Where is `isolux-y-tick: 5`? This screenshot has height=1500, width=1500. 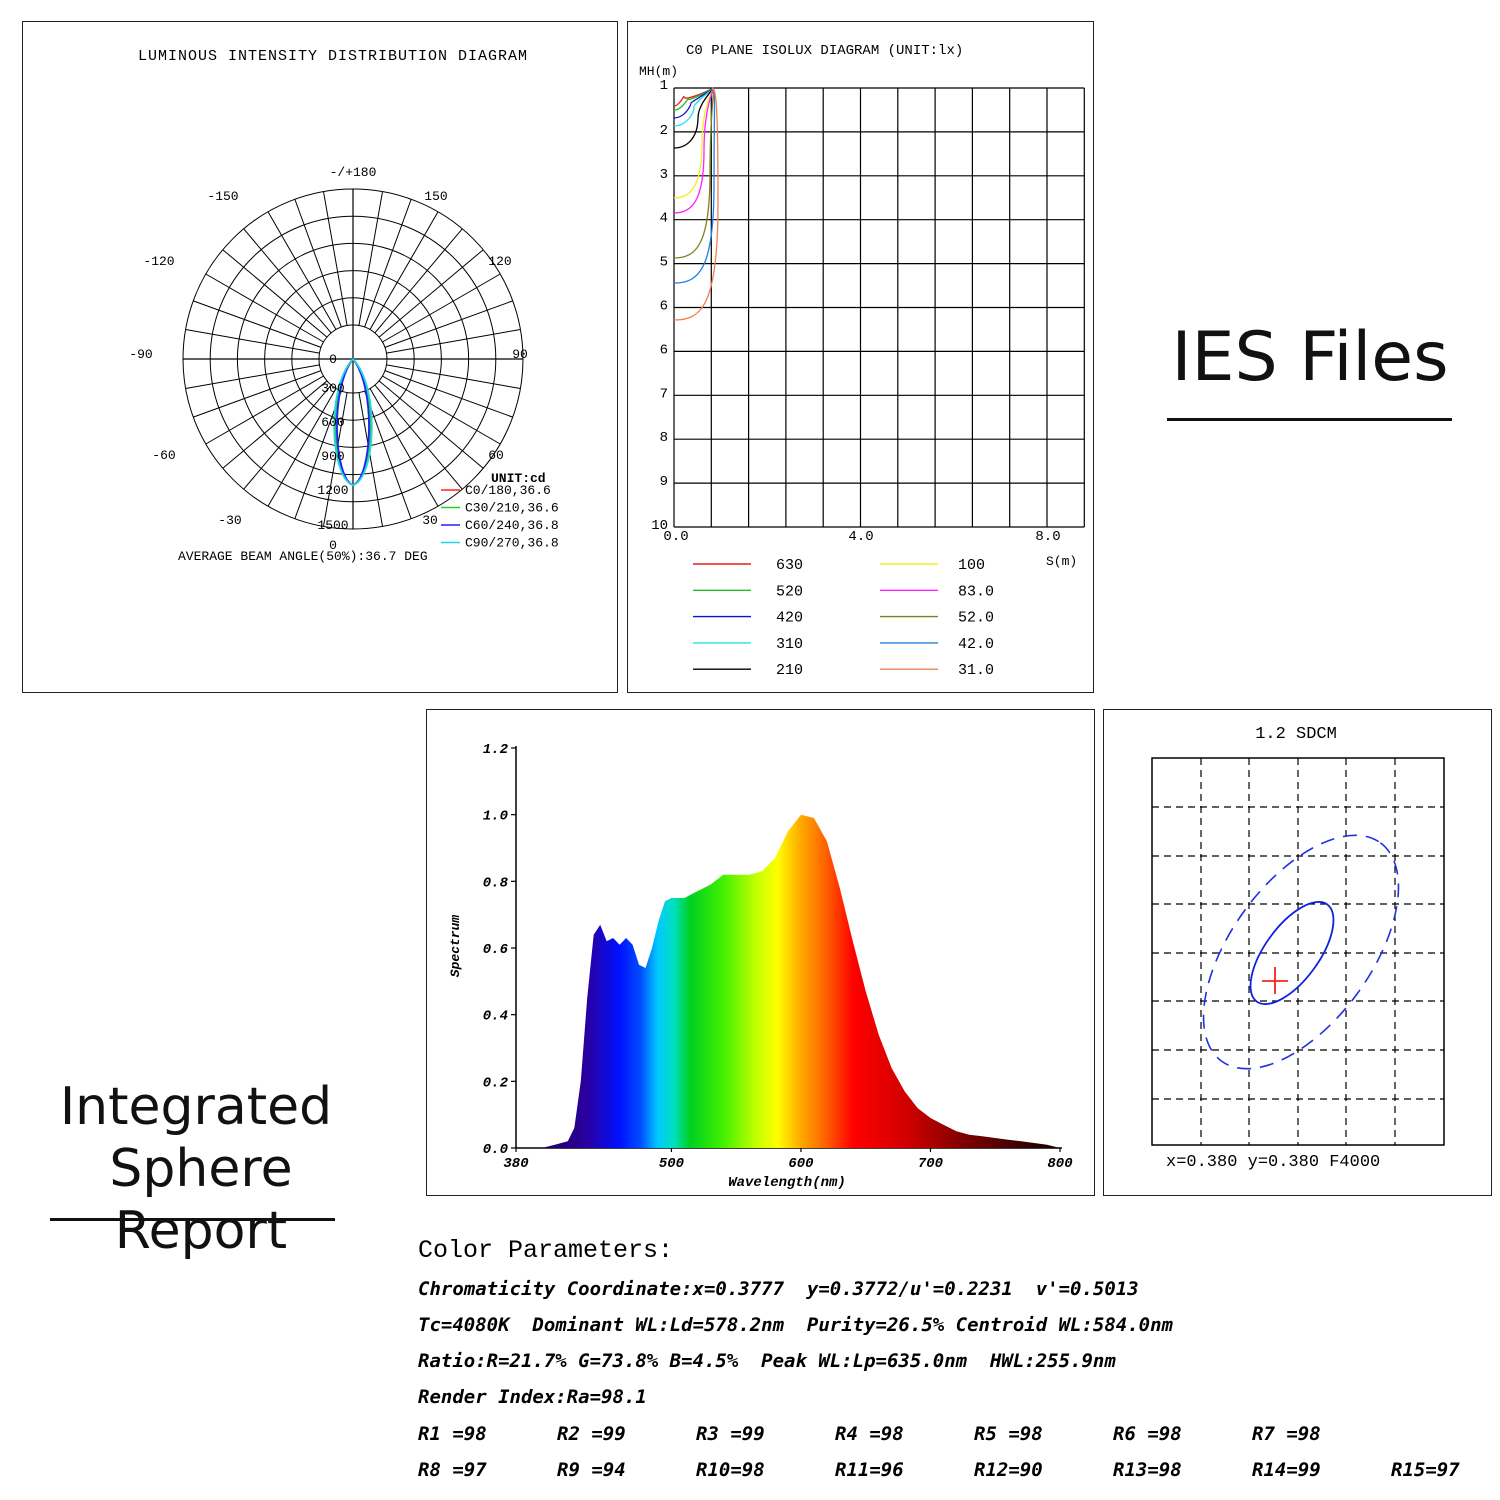
isolux-y-tick: 5 is located at coordinates (664, 263).